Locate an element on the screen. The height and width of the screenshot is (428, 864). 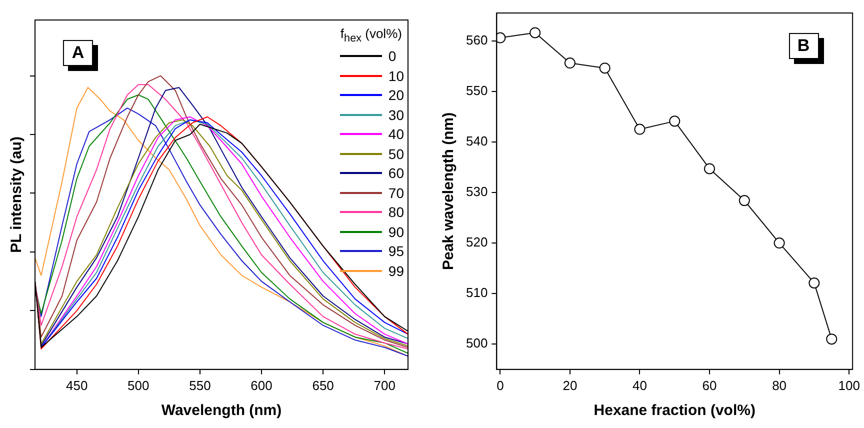
y-axis-title: Peak wavelength (nm) is located at coordinates (449, 191).